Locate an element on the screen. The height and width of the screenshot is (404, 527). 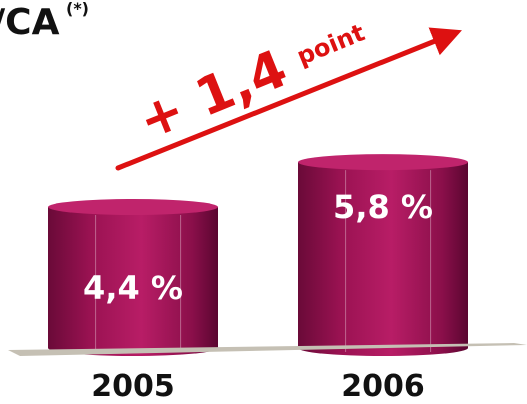
baseline-floor is located at coordinates (267, 349).